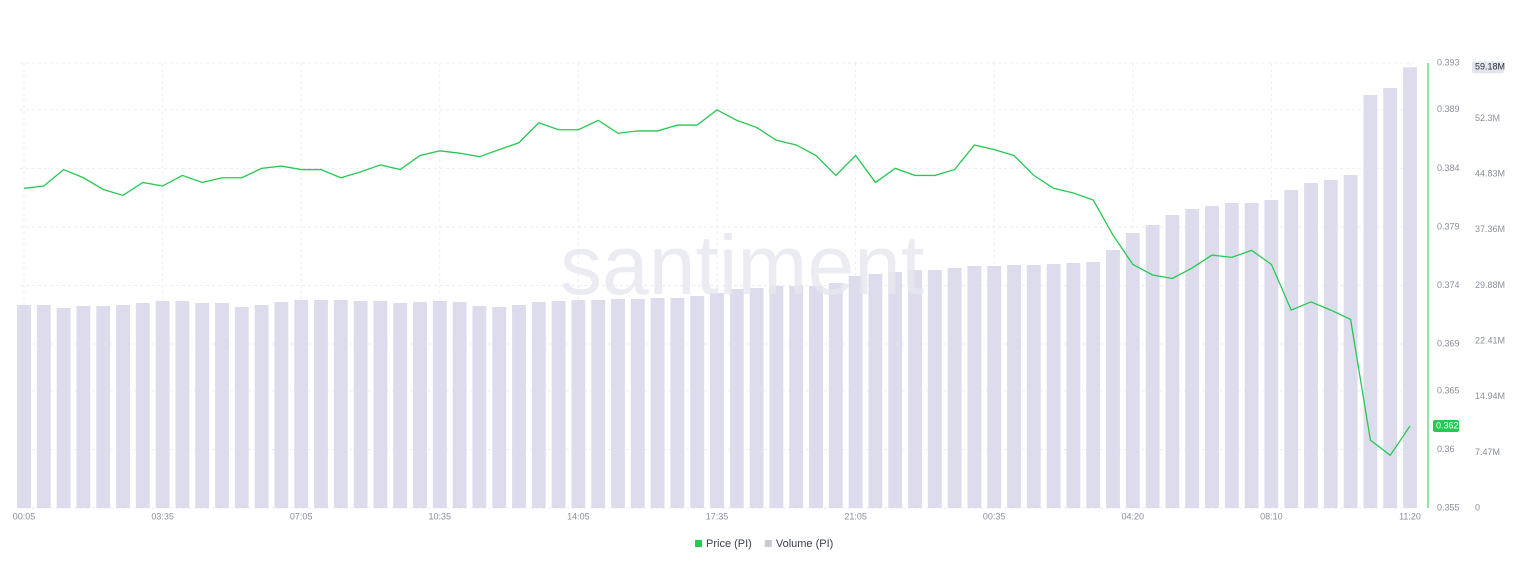  What do you see at coordinates (1448, 168) in the screenshot?
I see `y-tick-label: 0.384` at bounding box center [1448, 168].